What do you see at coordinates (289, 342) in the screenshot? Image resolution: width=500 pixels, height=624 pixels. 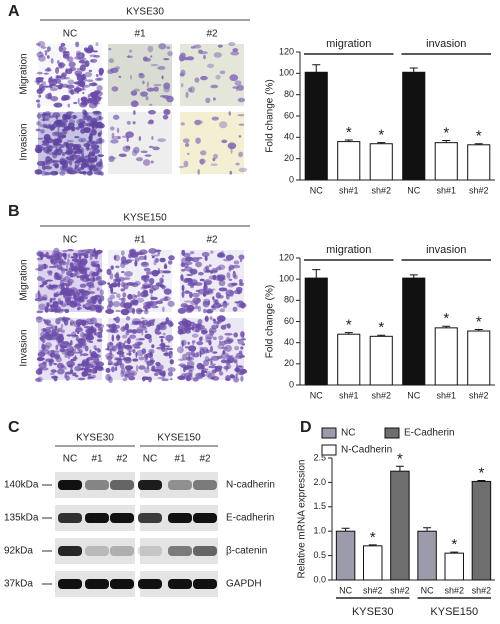 I see `y-tick-label: 40` at bounding box center [289, 342].